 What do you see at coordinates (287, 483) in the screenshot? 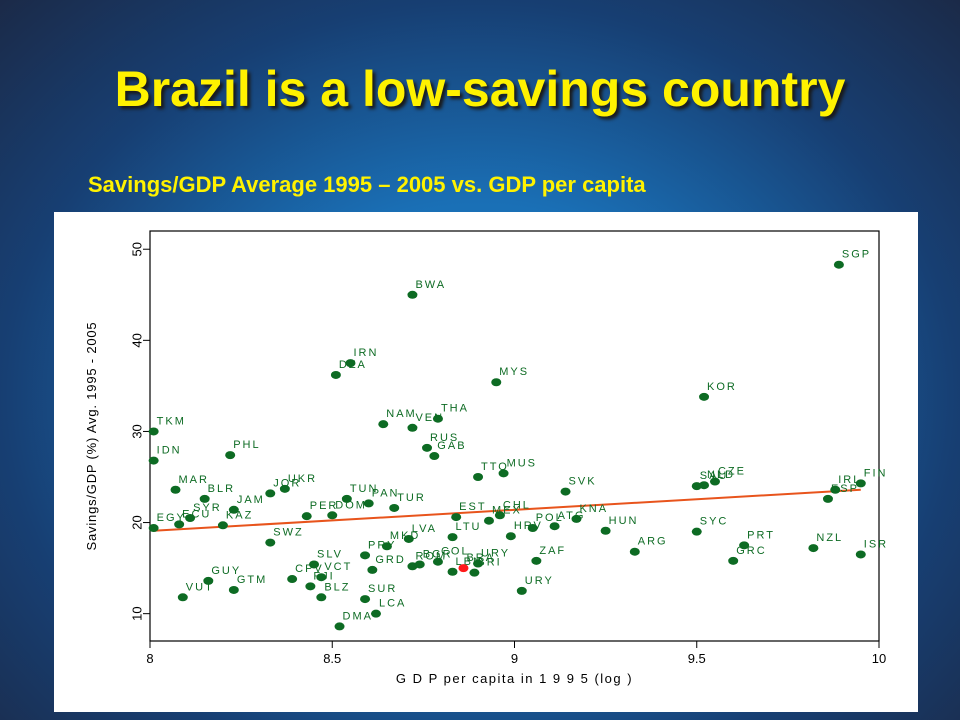
I see `point-label: JOR` at bounding box center [287, 483].